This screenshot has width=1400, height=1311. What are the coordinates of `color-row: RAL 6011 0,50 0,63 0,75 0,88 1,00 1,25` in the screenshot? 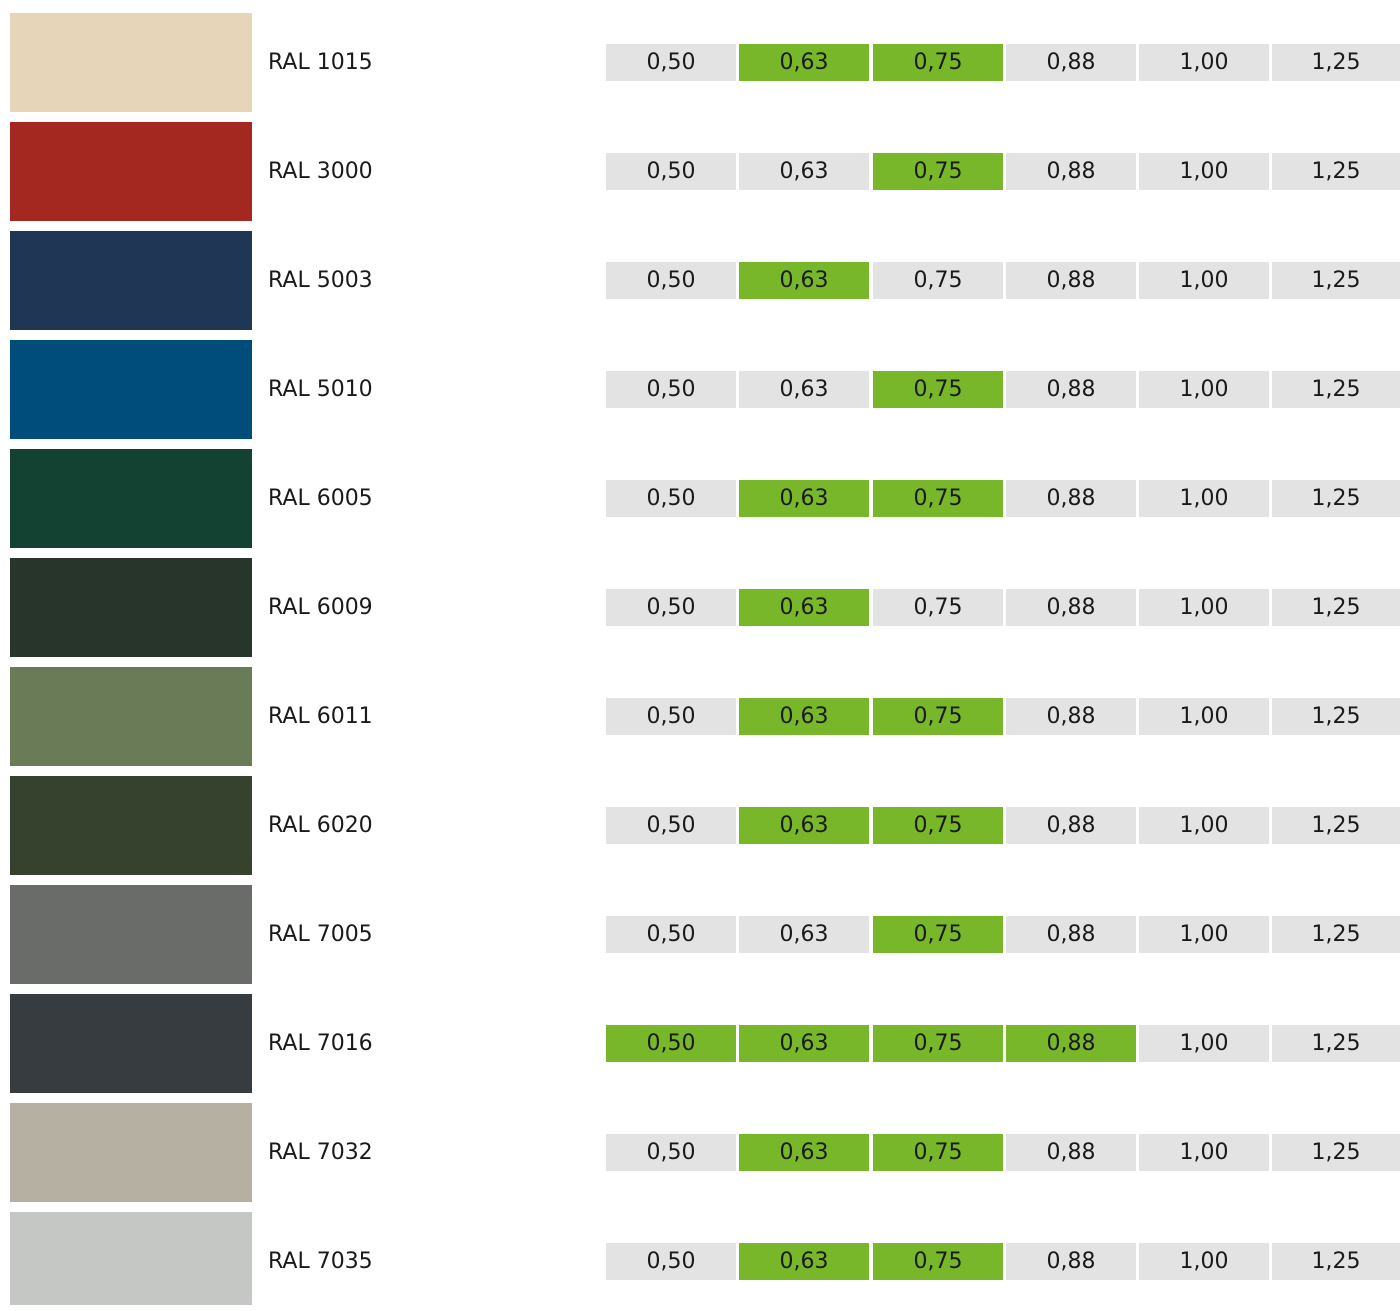 It's located at (700, 716).